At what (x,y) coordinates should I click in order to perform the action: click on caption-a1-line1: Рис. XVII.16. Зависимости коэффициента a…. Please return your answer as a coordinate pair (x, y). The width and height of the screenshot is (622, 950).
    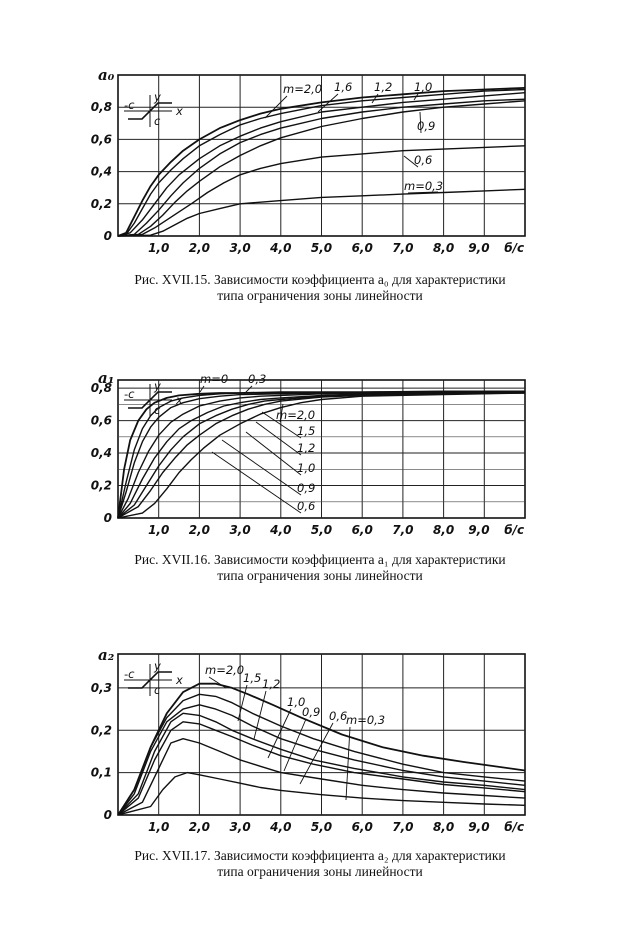
    Looking at the image, I should click on (320, 559).